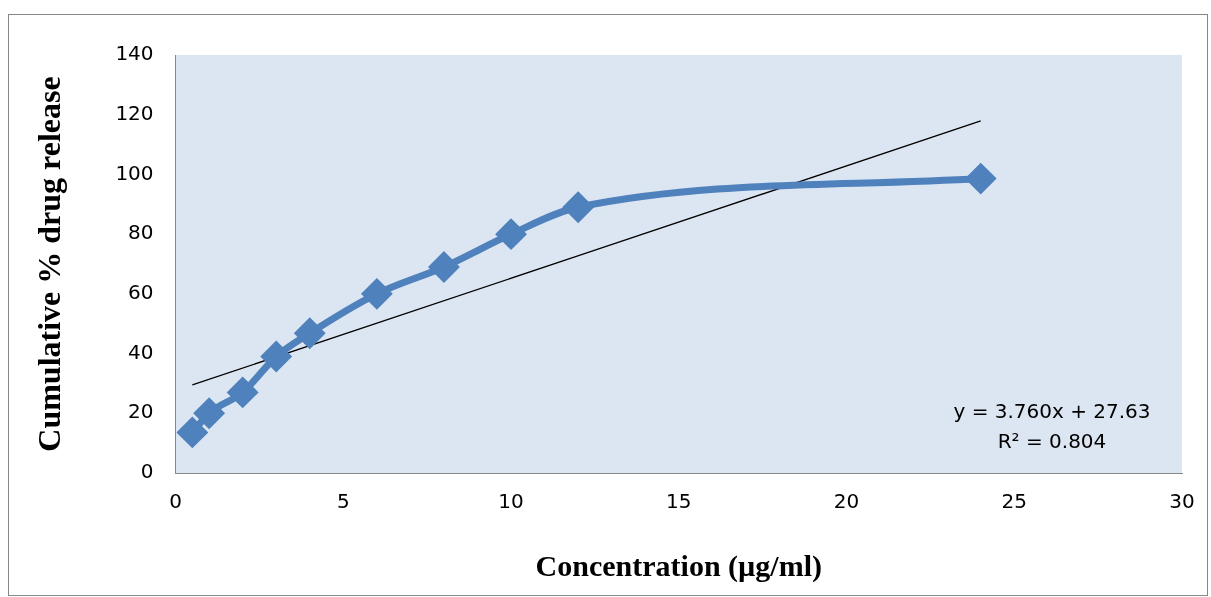  What do you see at coordinates (1014, 501) in the screenshot?
I see `x-tick-label: 25` at bounding box center [1014, 501].